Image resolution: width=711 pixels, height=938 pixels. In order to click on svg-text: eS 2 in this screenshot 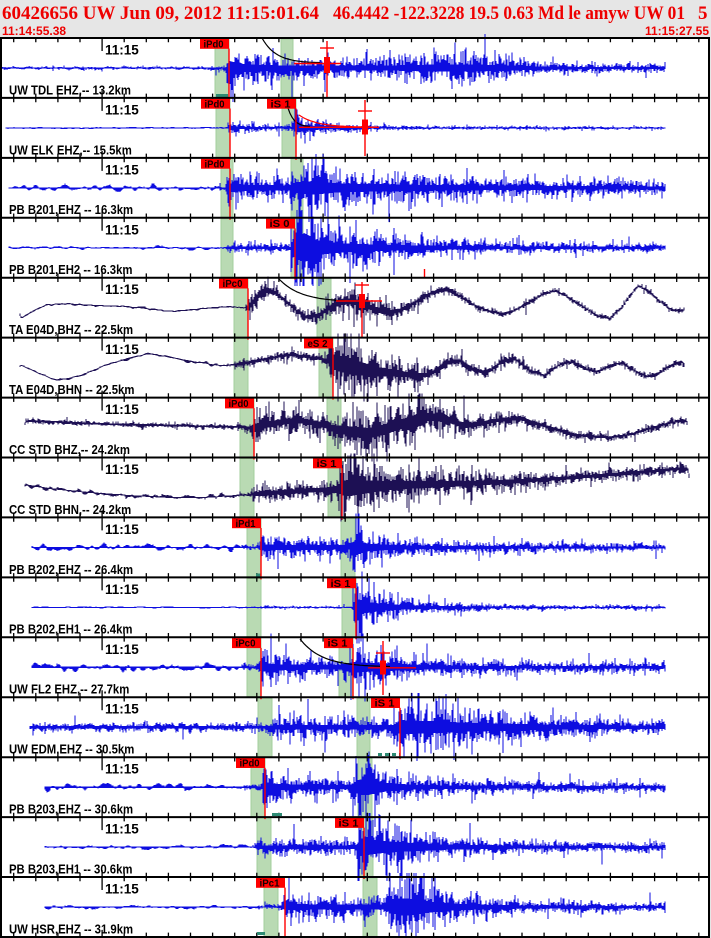, I will do `click(318, 344)`.